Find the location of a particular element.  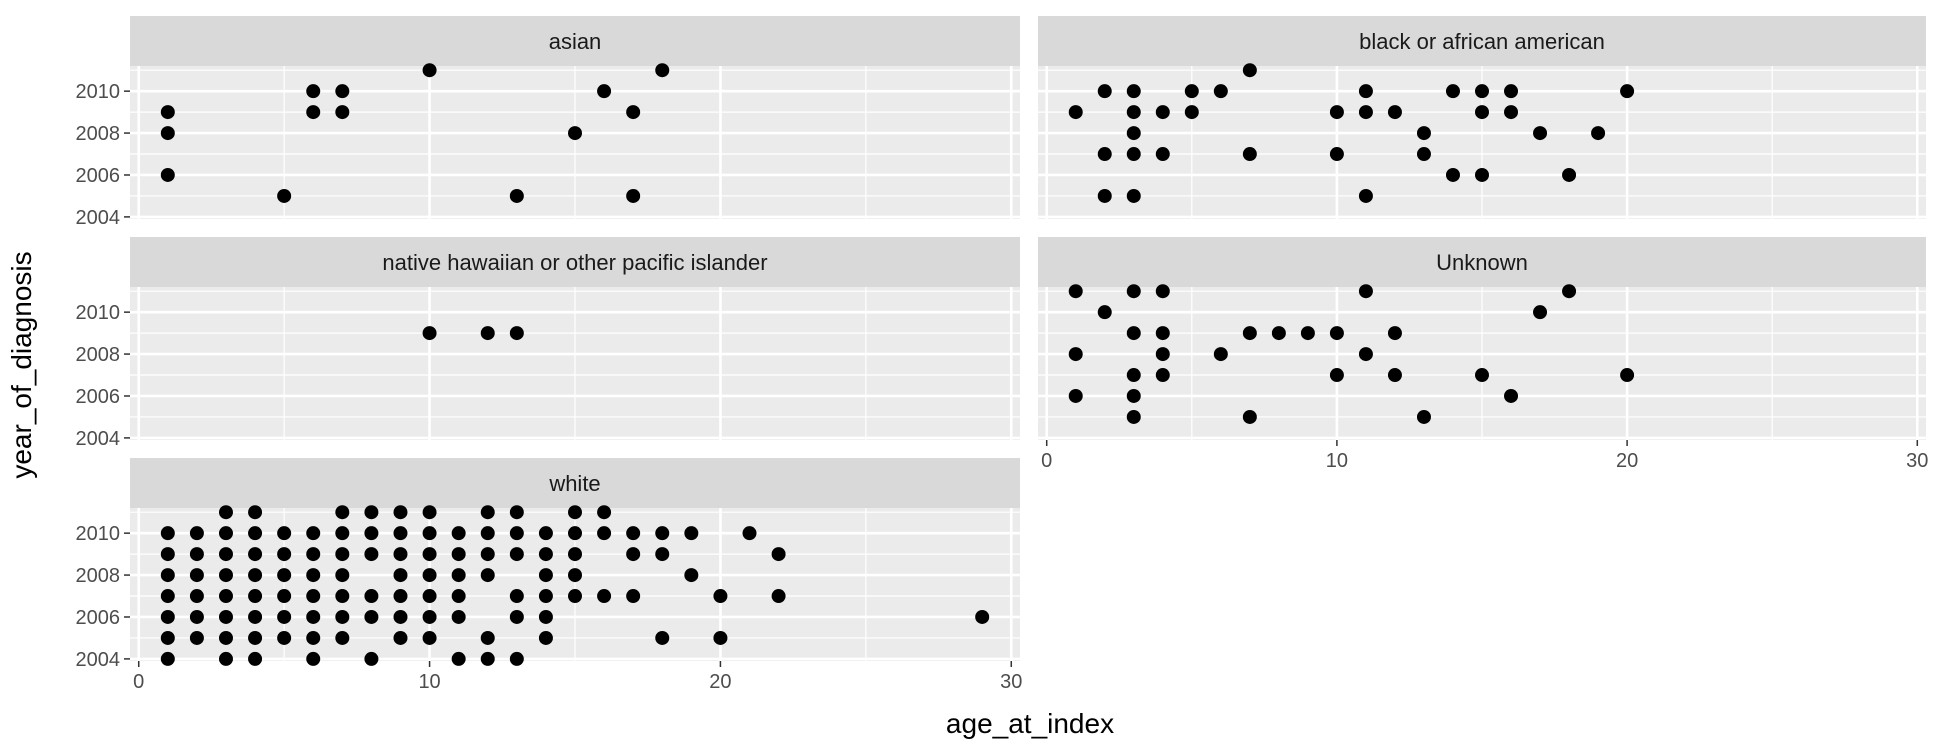

facet-strip-label: white is located at coordinates (574, 483).